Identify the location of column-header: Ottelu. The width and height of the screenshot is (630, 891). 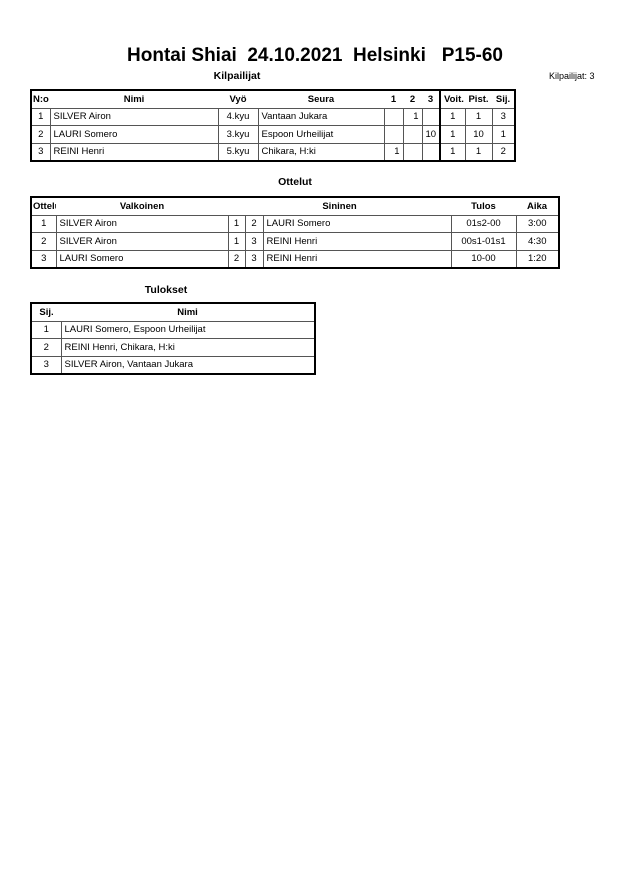
(43, 206).